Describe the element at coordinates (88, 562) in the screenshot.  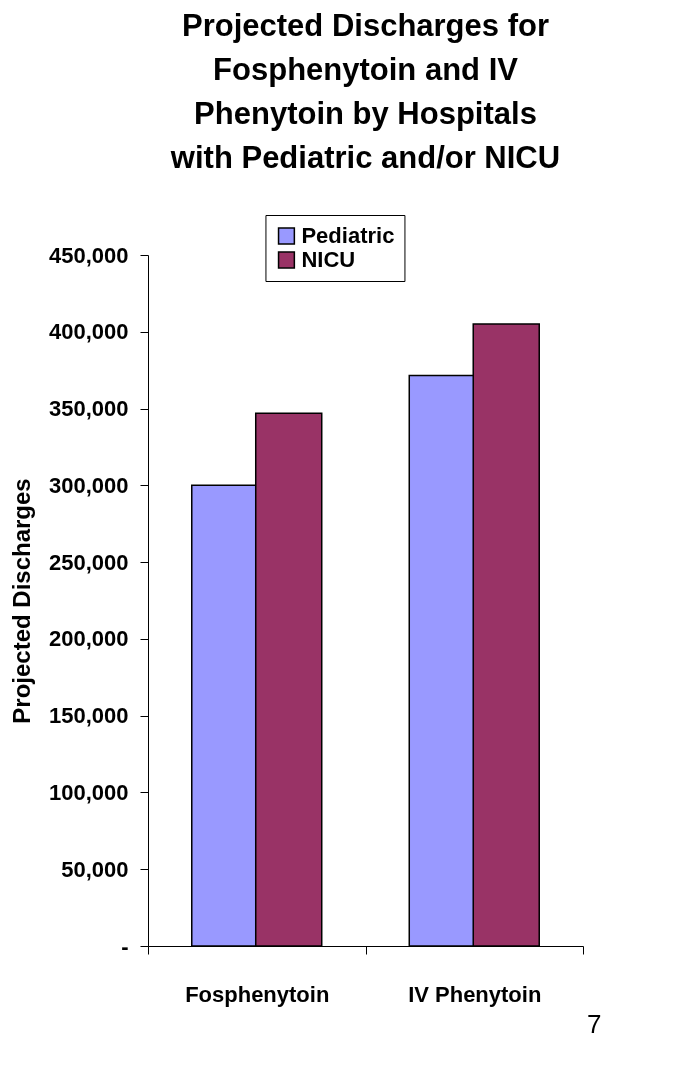
I see `y-tick-label: 250,000` at that location.